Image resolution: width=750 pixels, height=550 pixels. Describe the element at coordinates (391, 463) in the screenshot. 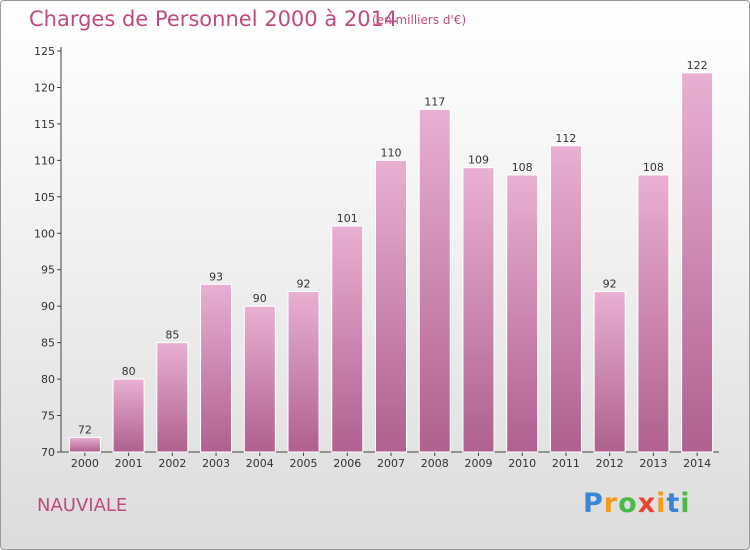

I see `x-tick-label-2007: 2007` at that location.